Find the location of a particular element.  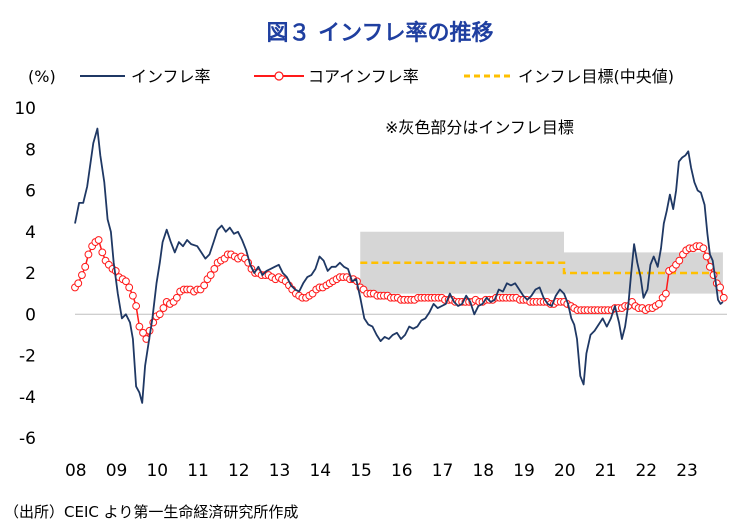

x-tick-label: 08 is located at coordinates (76, 471).